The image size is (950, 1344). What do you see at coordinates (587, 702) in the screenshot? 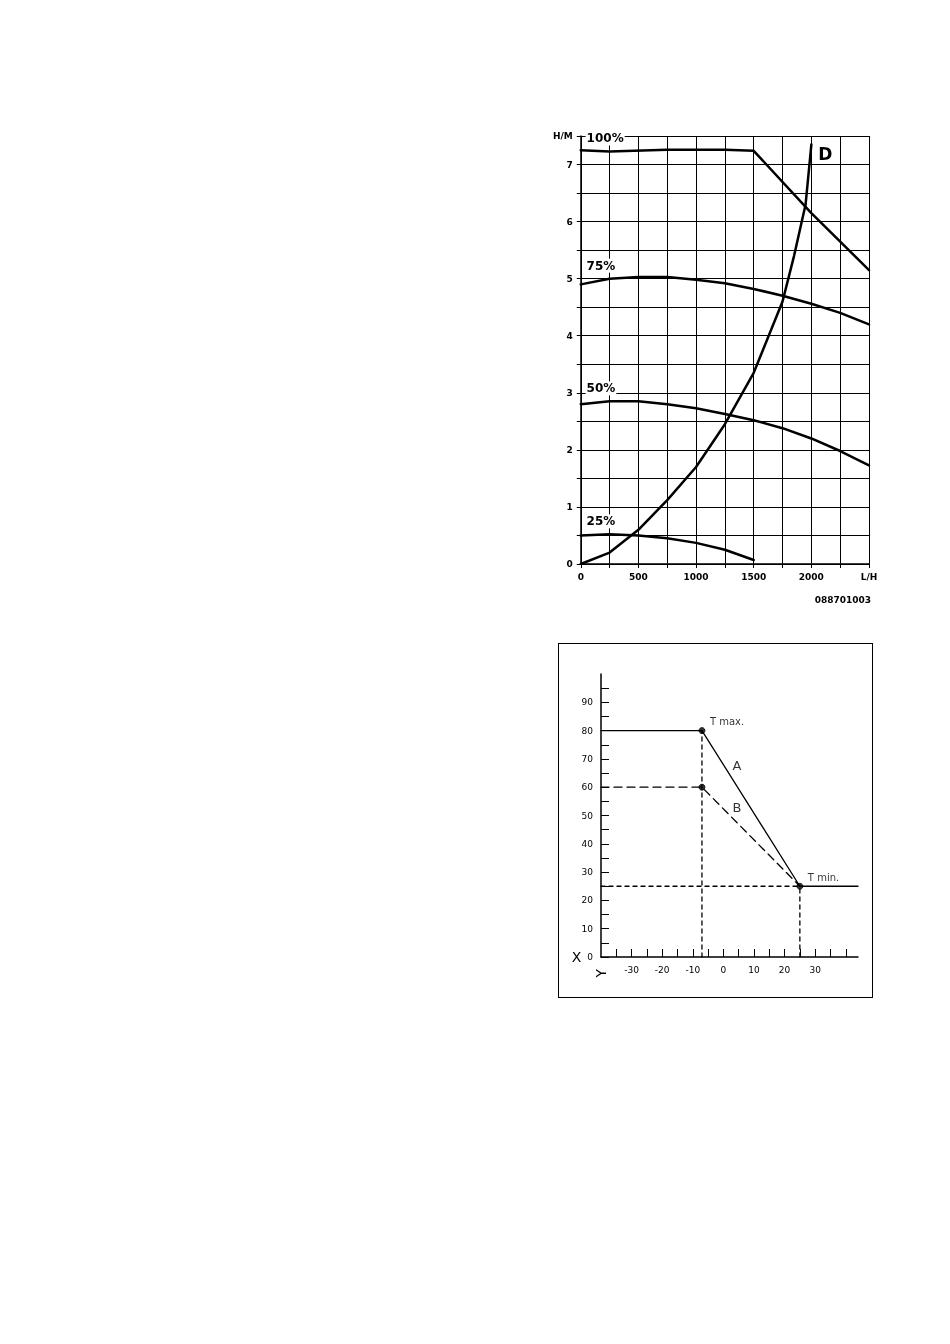
I see `y-tick-label: 90` at bounding box center [587, 702].